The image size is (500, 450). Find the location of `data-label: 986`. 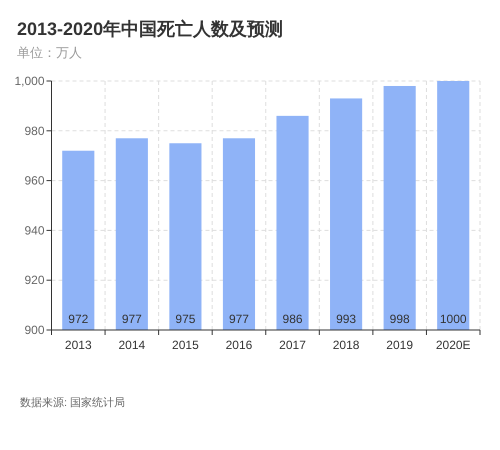

data-label: 986 is located at coordinates (292, 319).